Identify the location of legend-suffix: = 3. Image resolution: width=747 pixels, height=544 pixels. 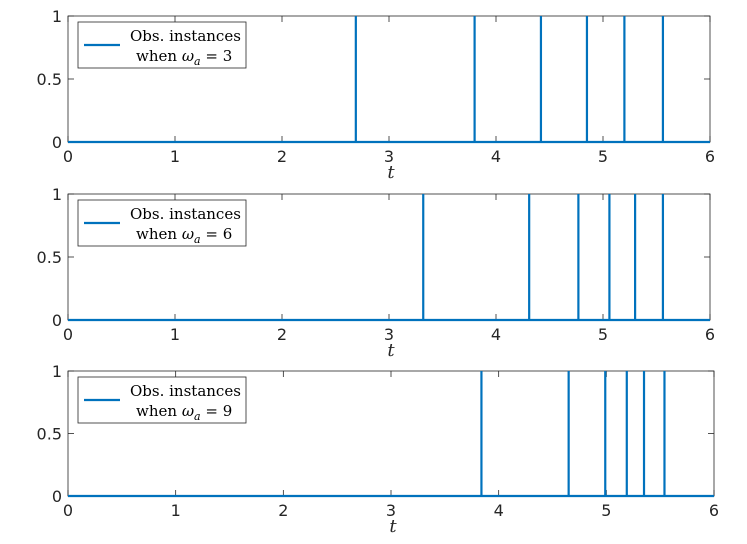
(217, 56).